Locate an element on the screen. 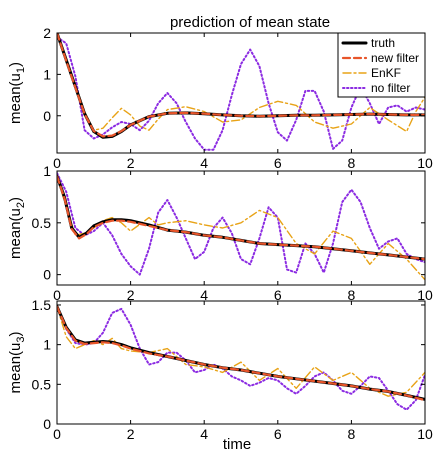 Image resolution: width=436 pixels, height=458 pixels. y-axis-label-subscript: 1 is located at coordinates (21, 70).